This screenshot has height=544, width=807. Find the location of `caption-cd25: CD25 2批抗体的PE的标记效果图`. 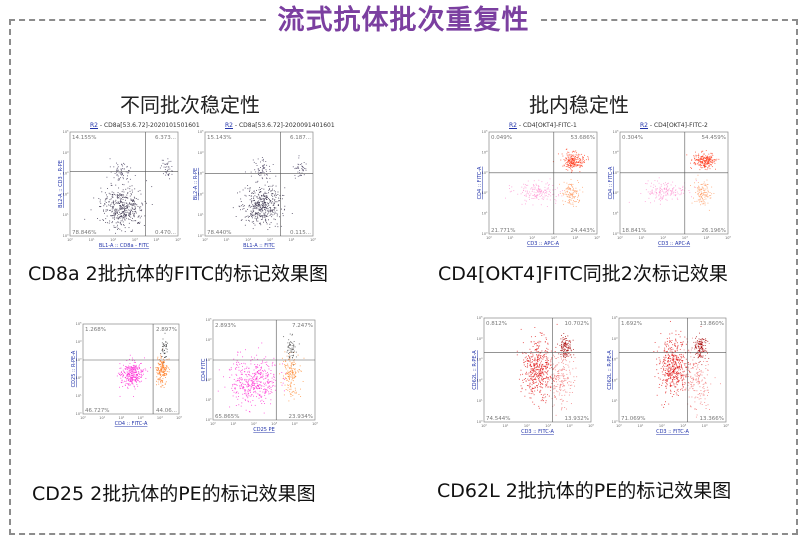

caption-cd25: CD25 2批抗体的PE的标记效果图 is located at coordinates (174, 494).